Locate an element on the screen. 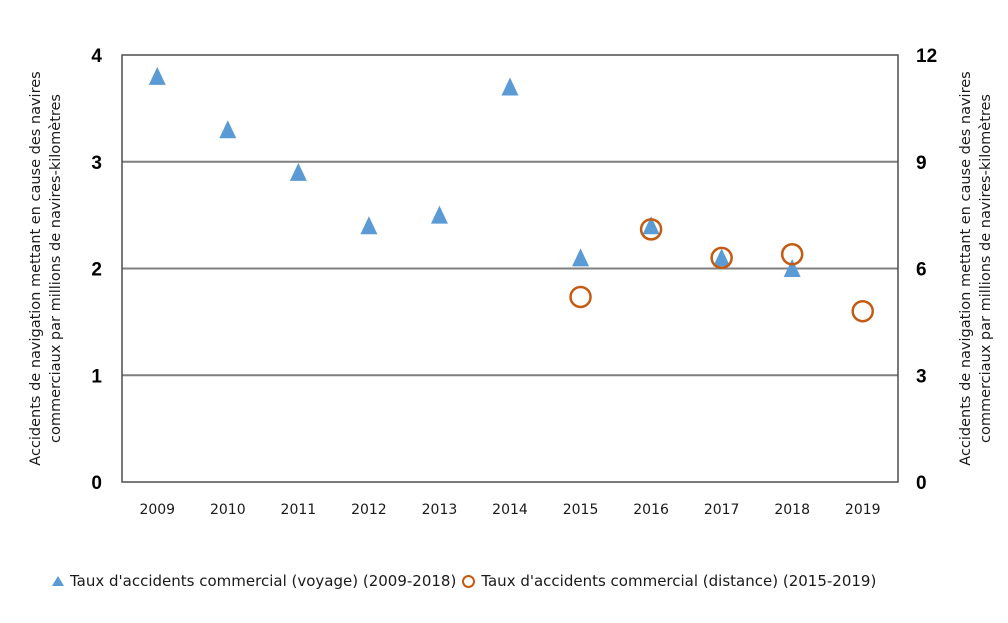 The image size is (1008, 623). x-tick-label: 2014 is located at coordinates (510, 510).